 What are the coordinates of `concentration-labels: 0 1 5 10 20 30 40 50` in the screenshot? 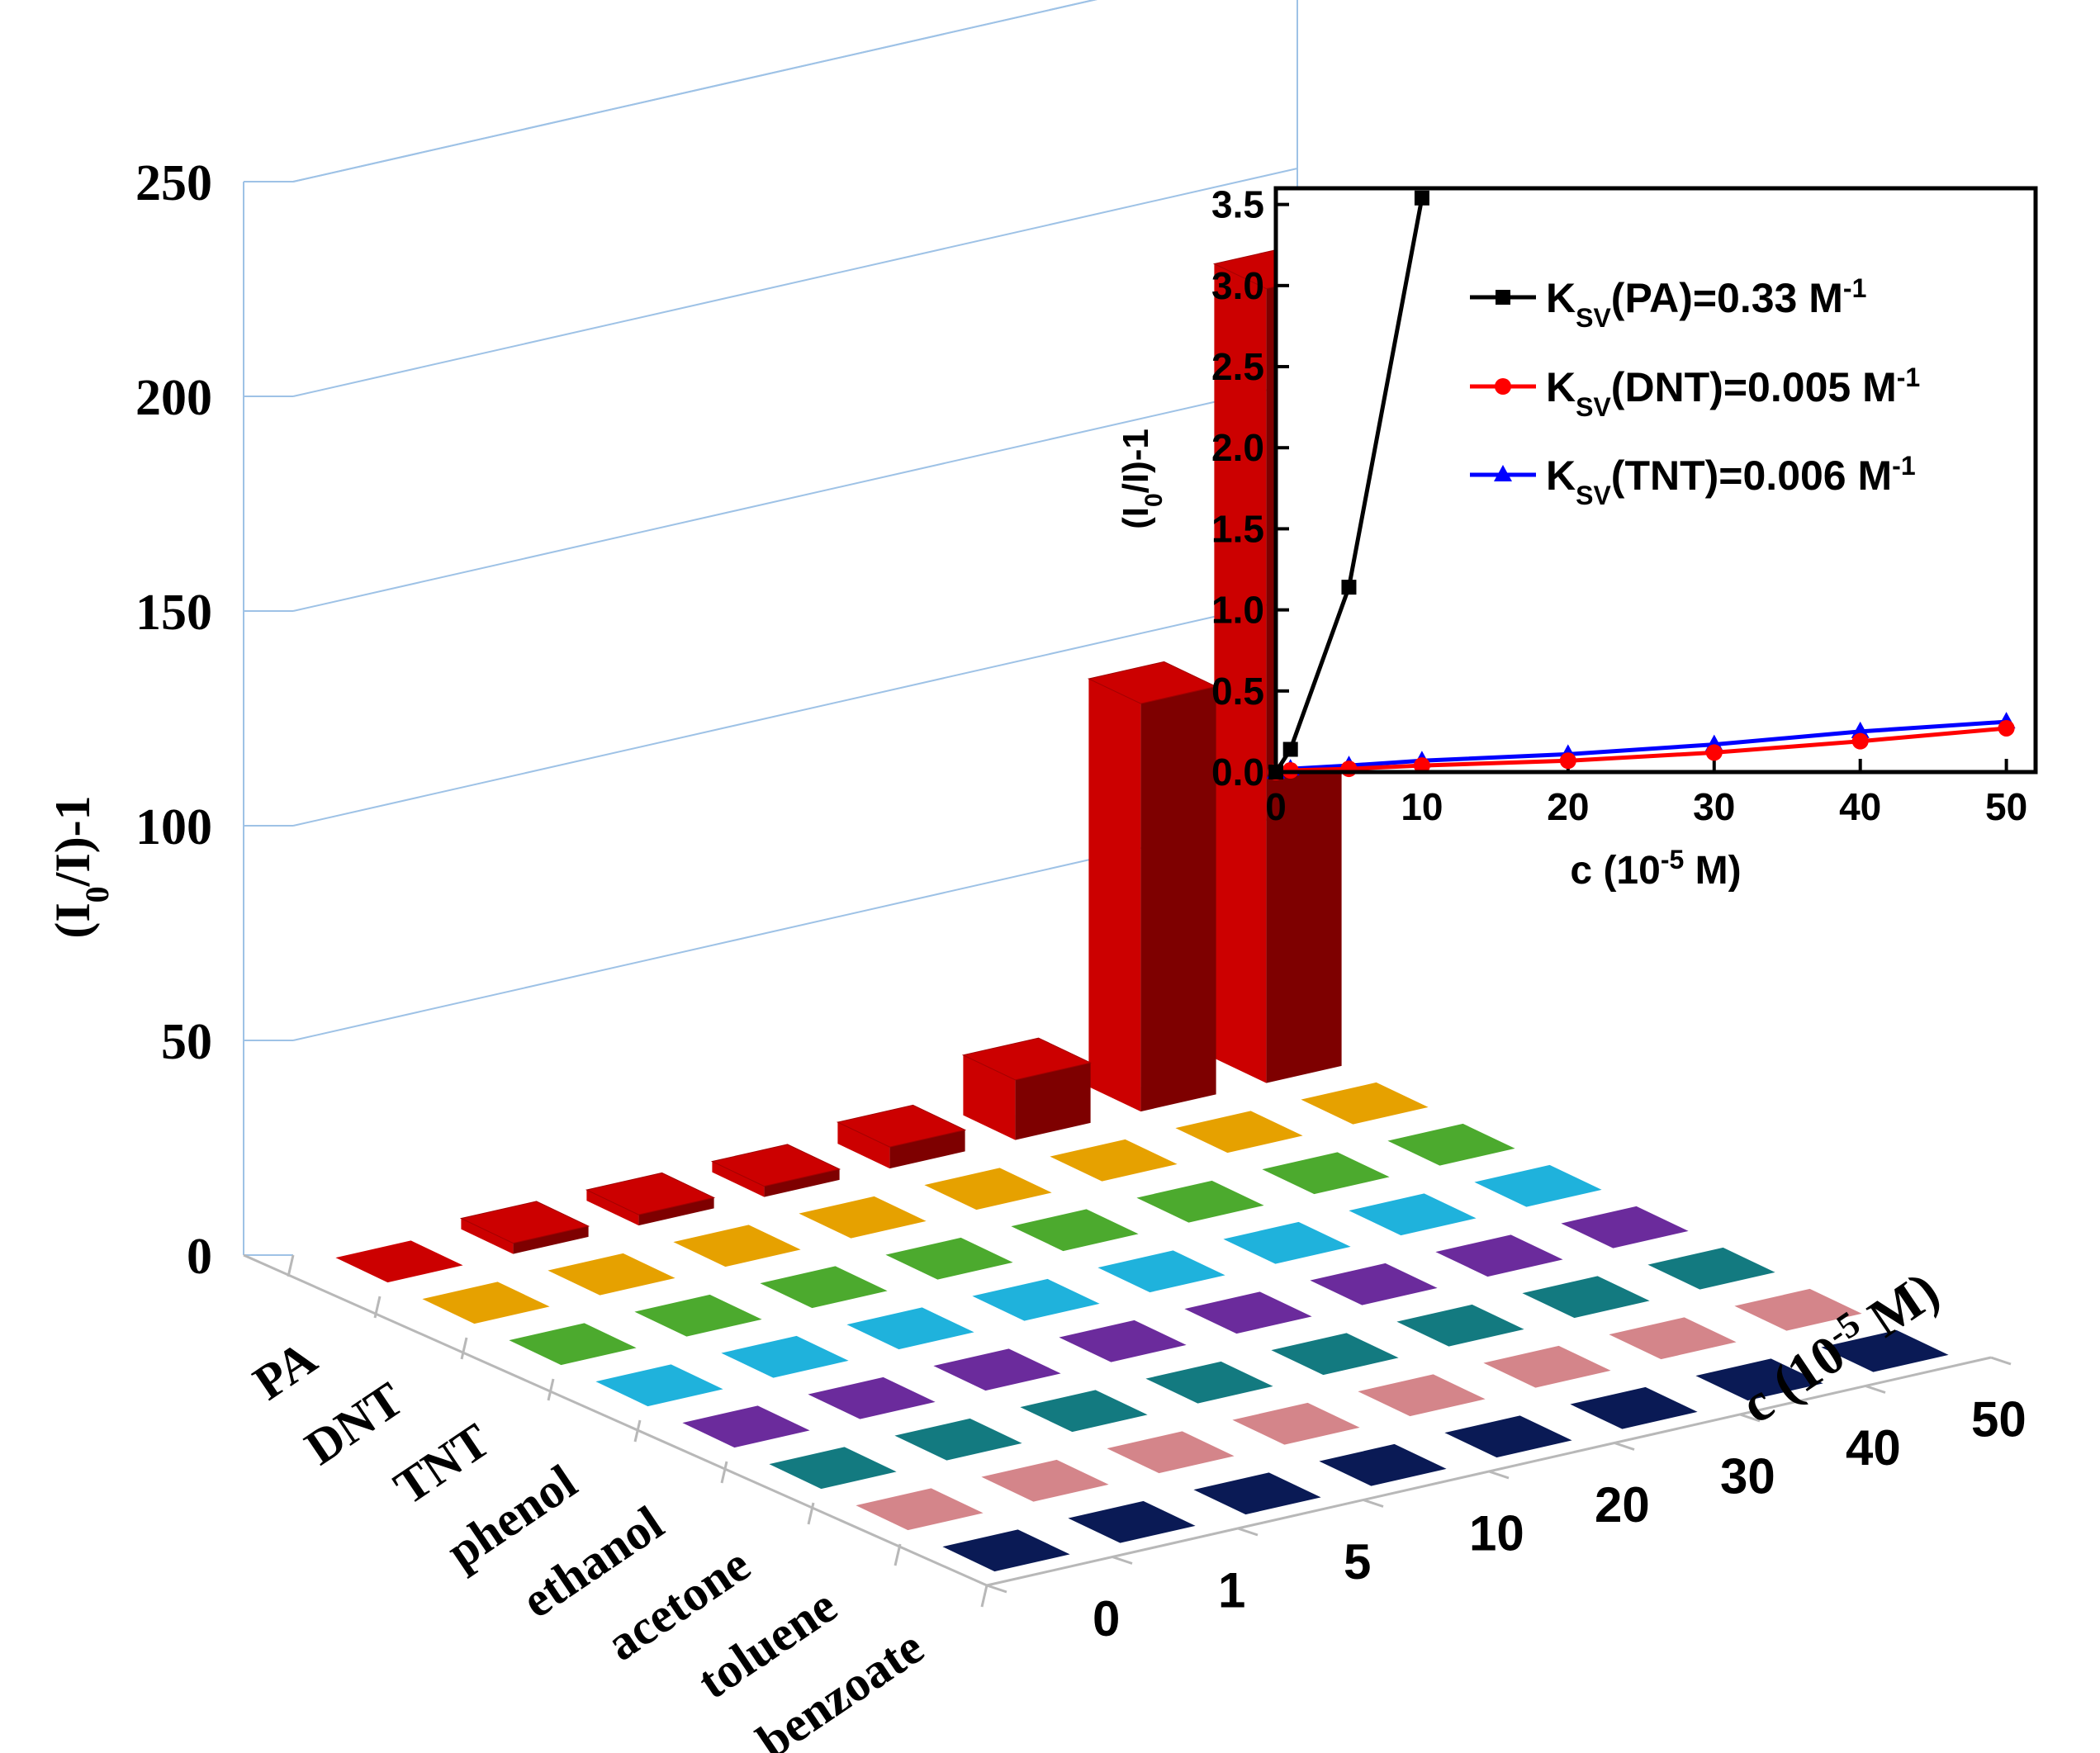 It's located at (1560, 1518).